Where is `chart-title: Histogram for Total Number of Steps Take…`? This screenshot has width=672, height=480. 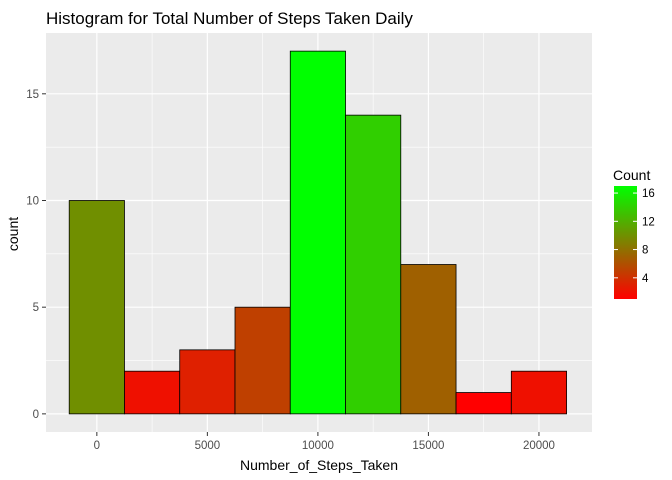
chart-title: Histogram for Total Number of Steps Take… is located at coordinates (229, 18).